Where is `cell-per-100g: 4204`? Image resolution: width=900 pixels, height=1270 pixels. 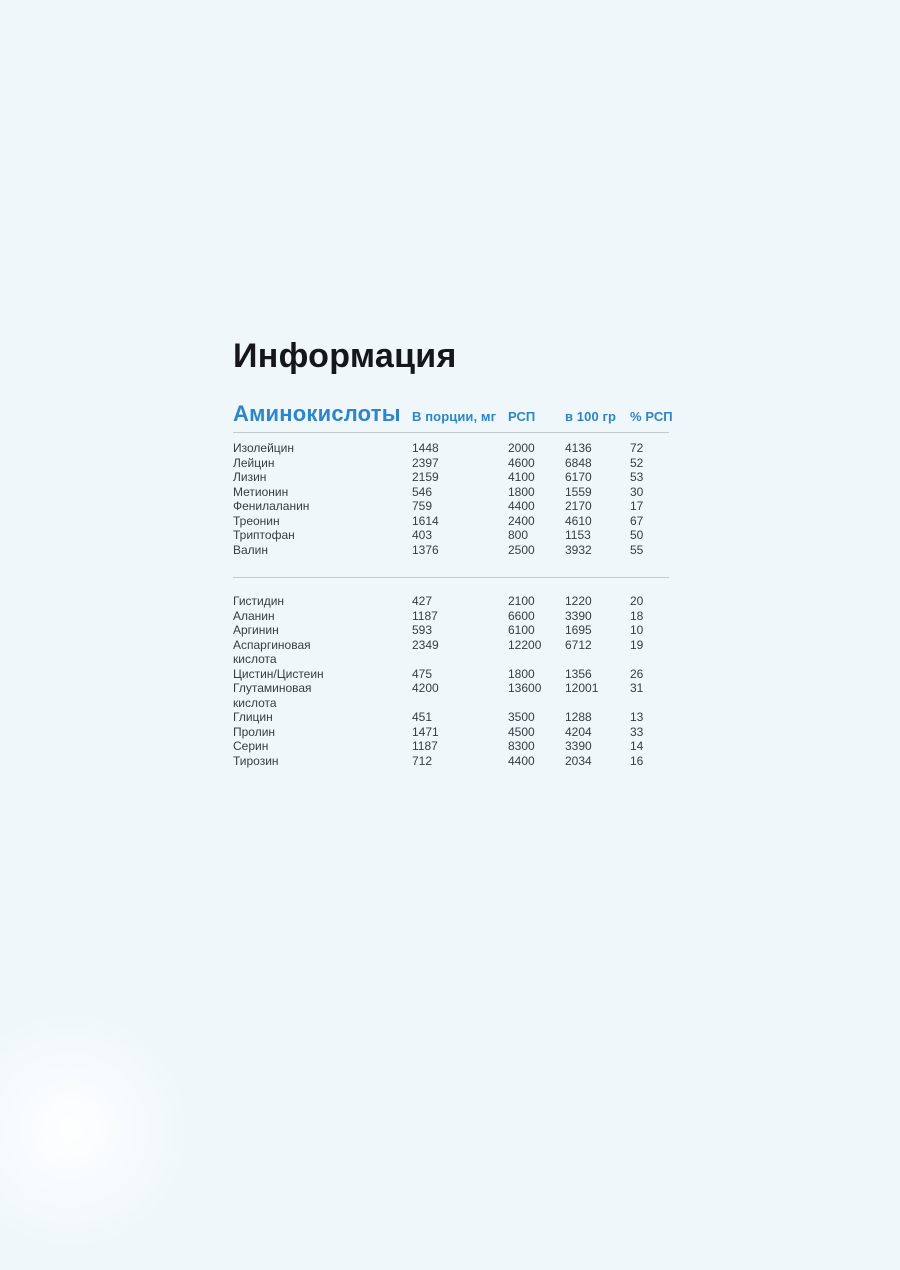 cell-per-100g: 4204 is located at coordinates (578, 731).